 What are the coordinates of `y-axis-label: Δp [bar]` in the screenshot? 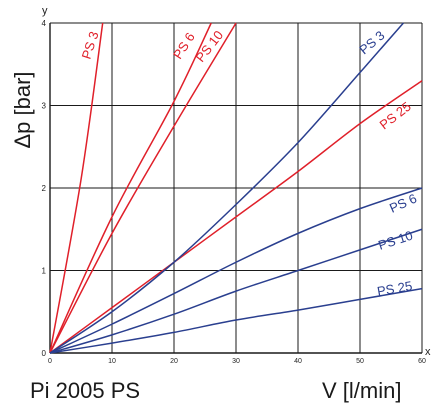 It's located at (22, 109).